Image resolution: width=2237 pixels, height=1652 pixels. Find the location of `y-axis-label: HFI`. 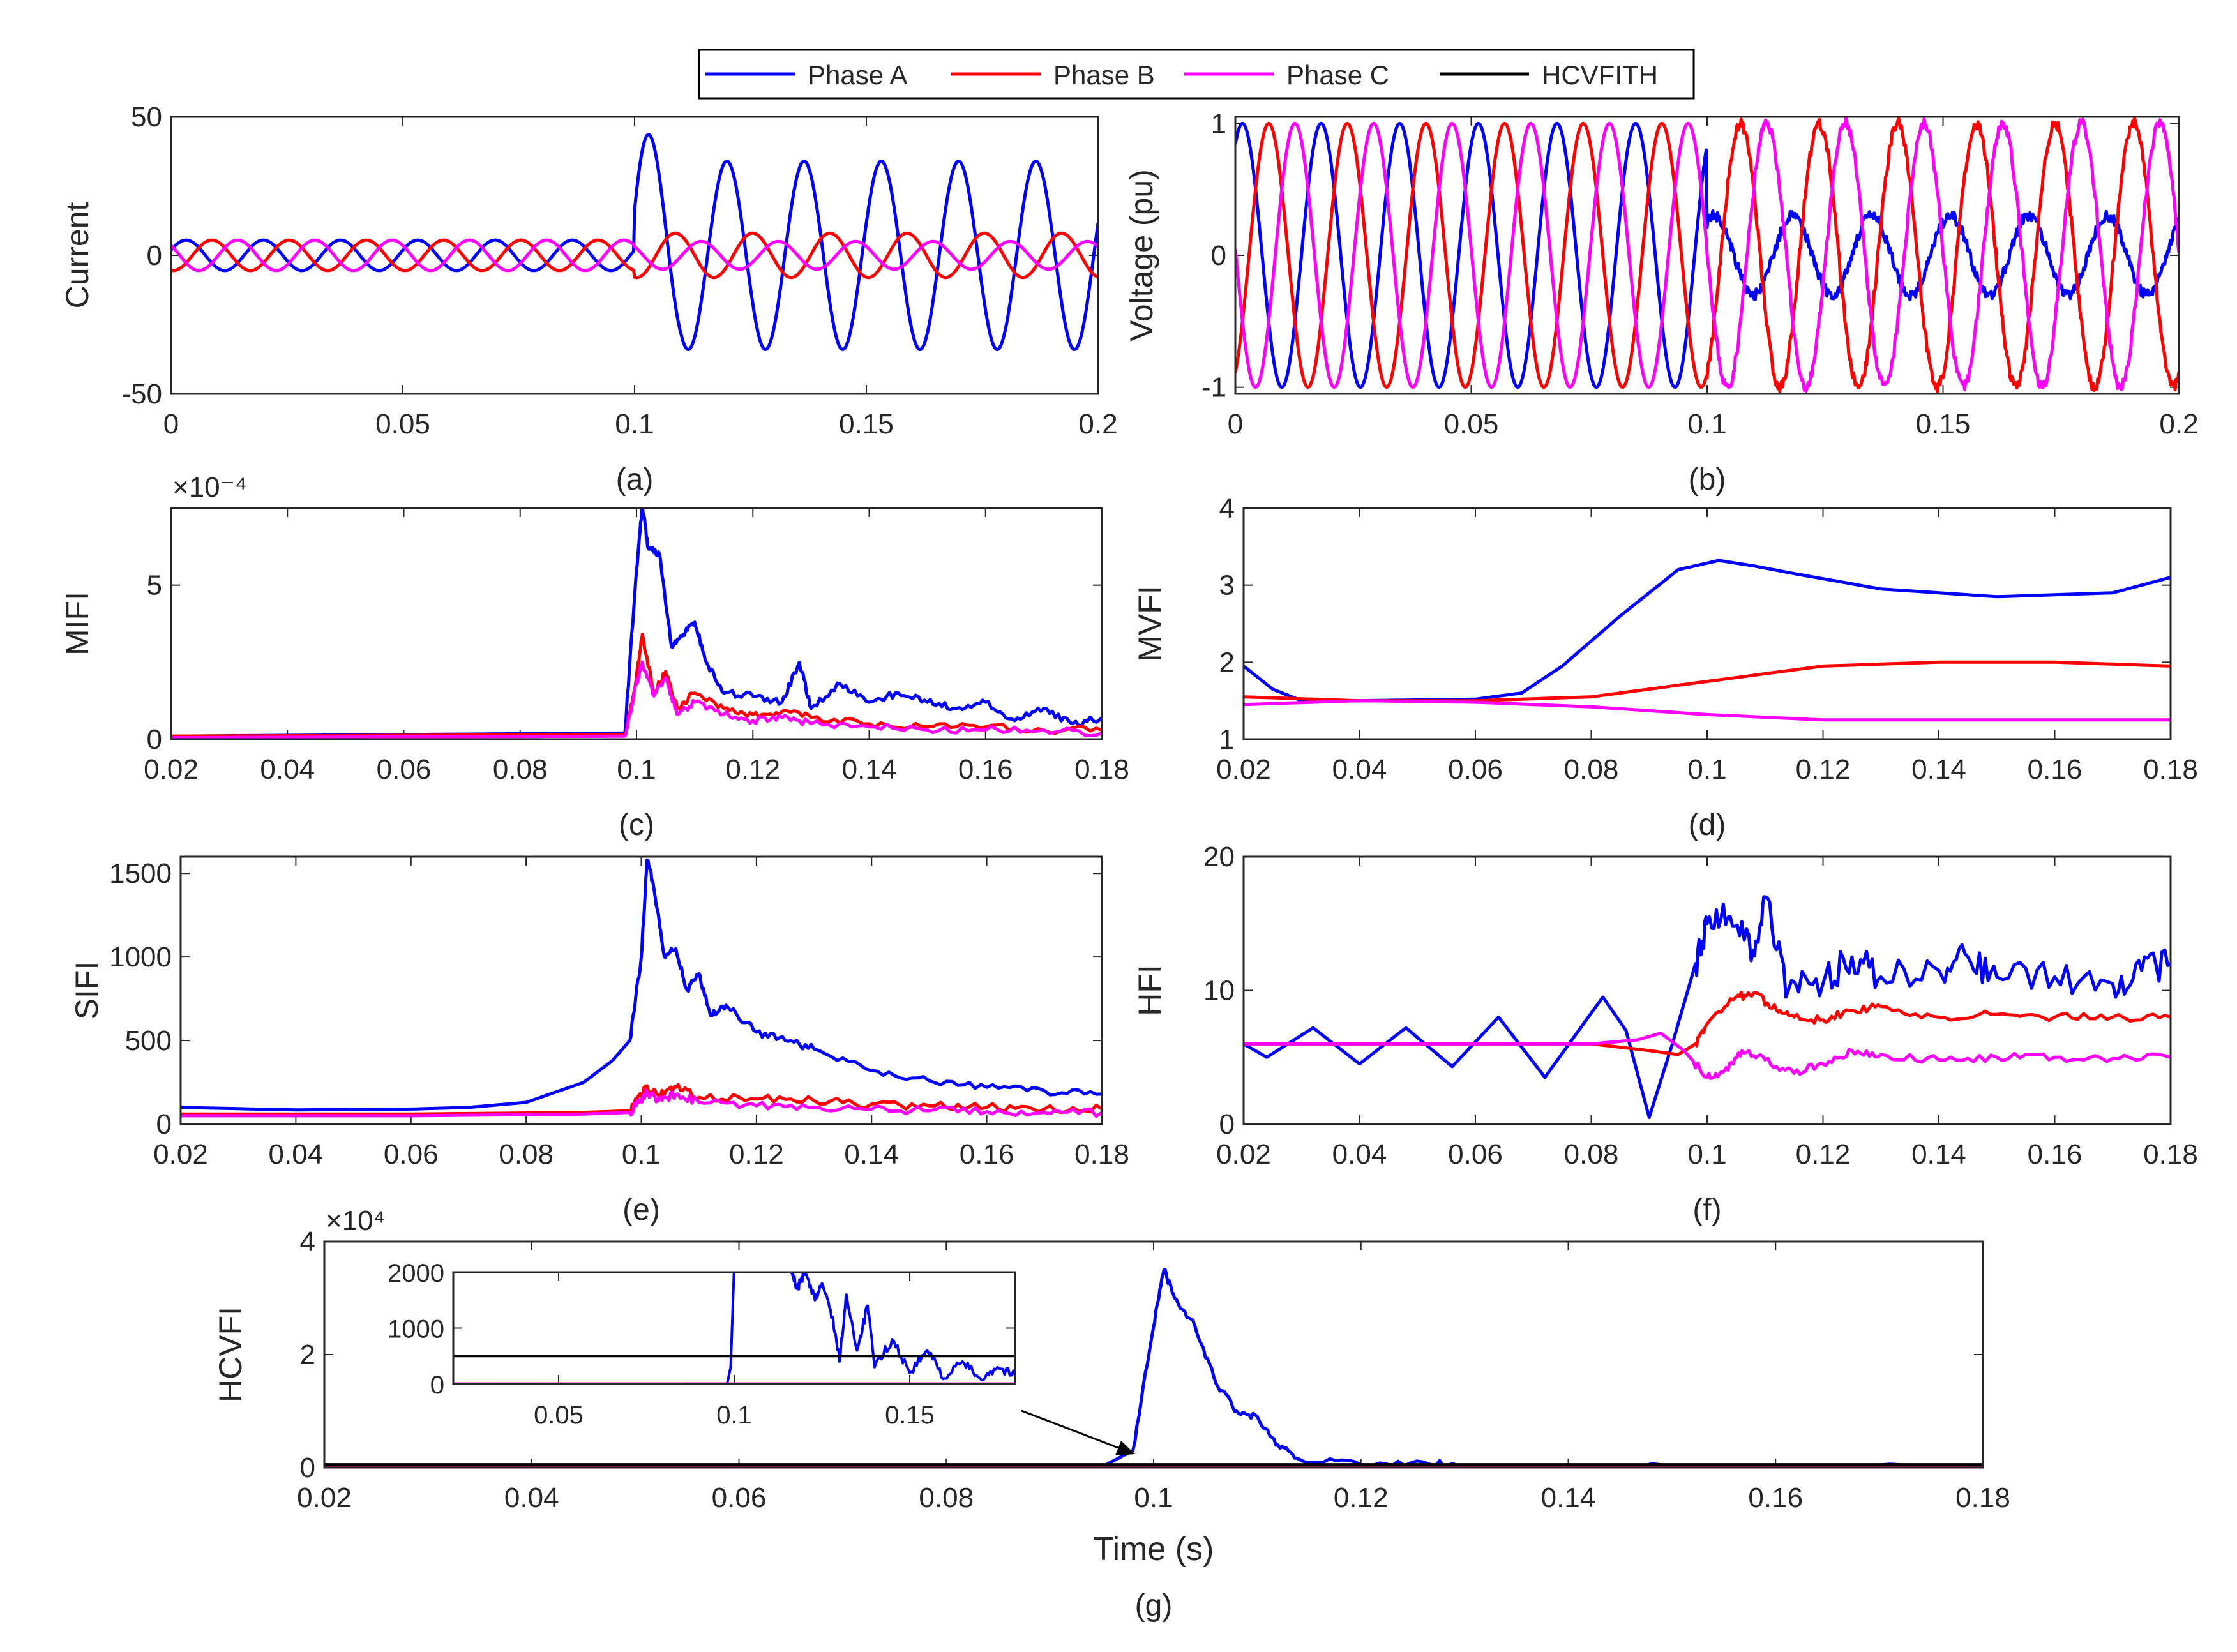

y-axis-label: HFI is located at coordinates (1150, 990).